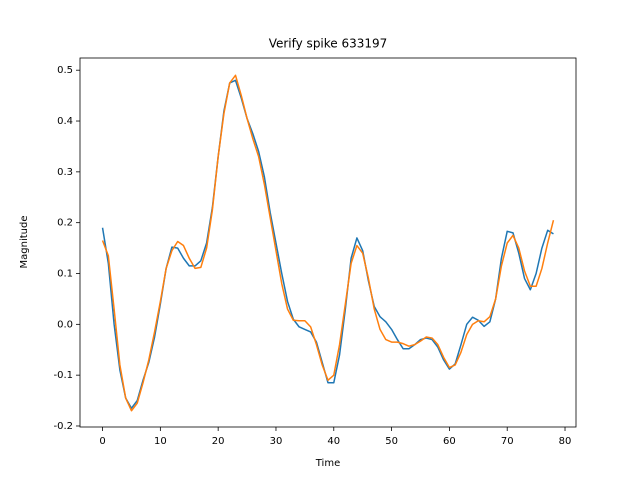 Image resolution: width=640 pixels, height=480 pixels. I want to click on x-tick-label: 10, so click(160, 441).